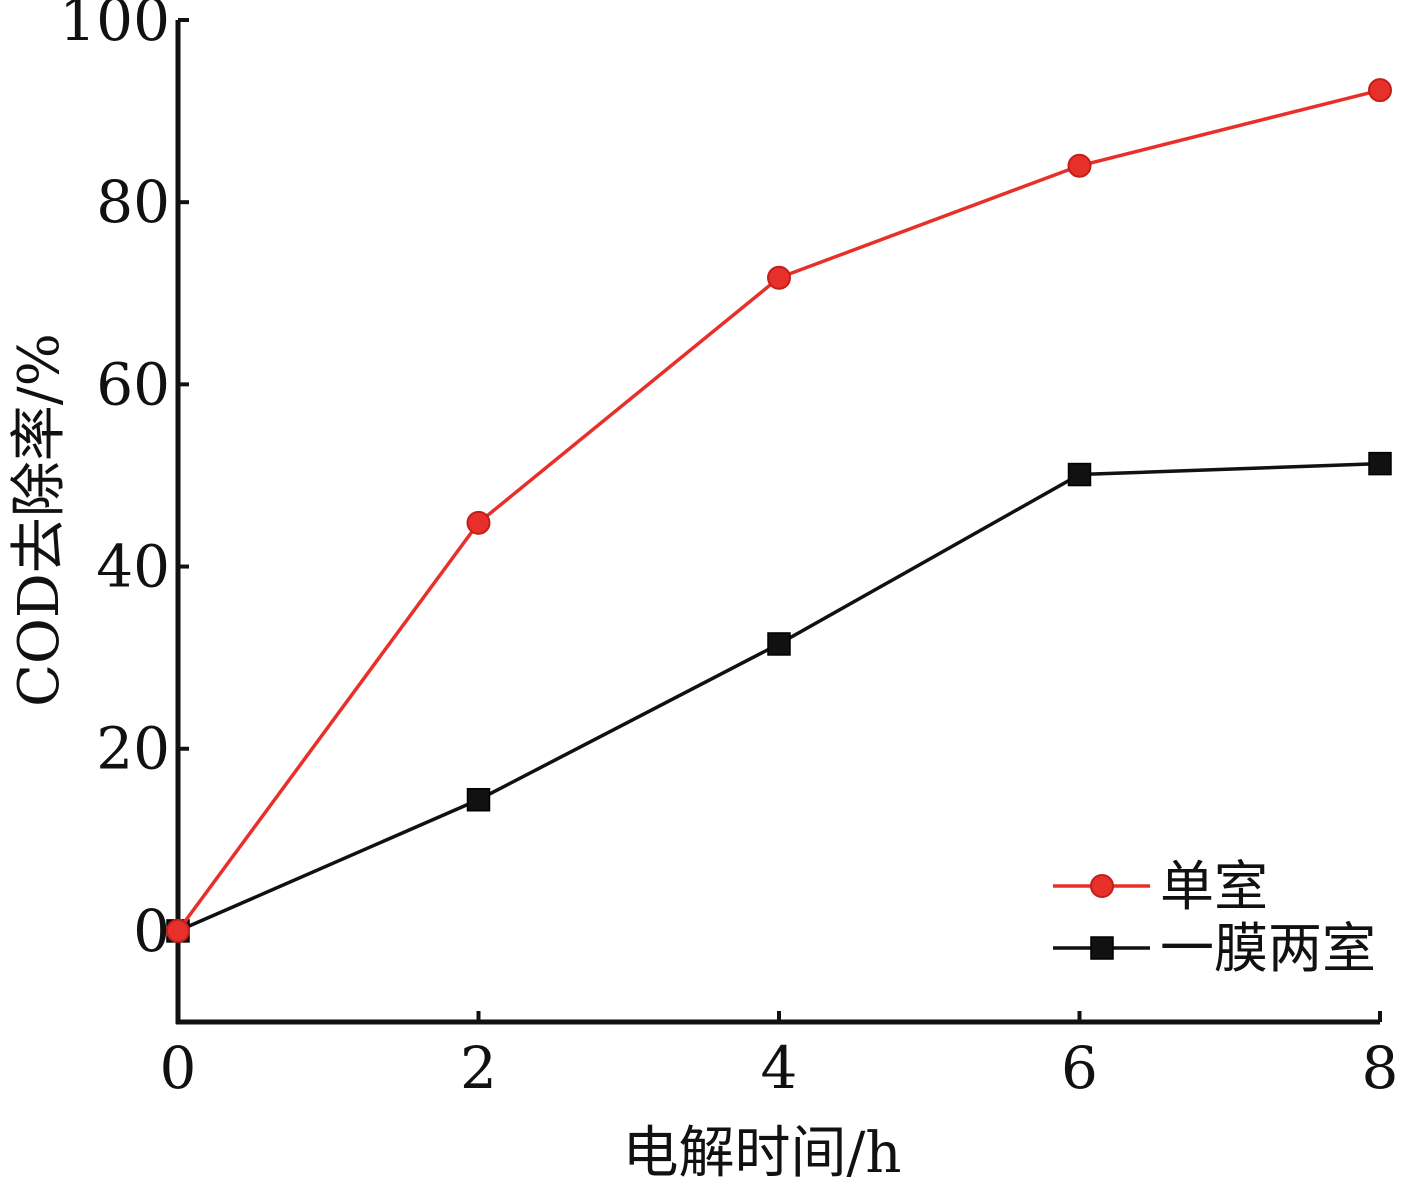 The image size is (1417, 1181). Describe the element at coordinates (478, 1068) in the screenshot. I see `x-tick-label: 2` at that location.